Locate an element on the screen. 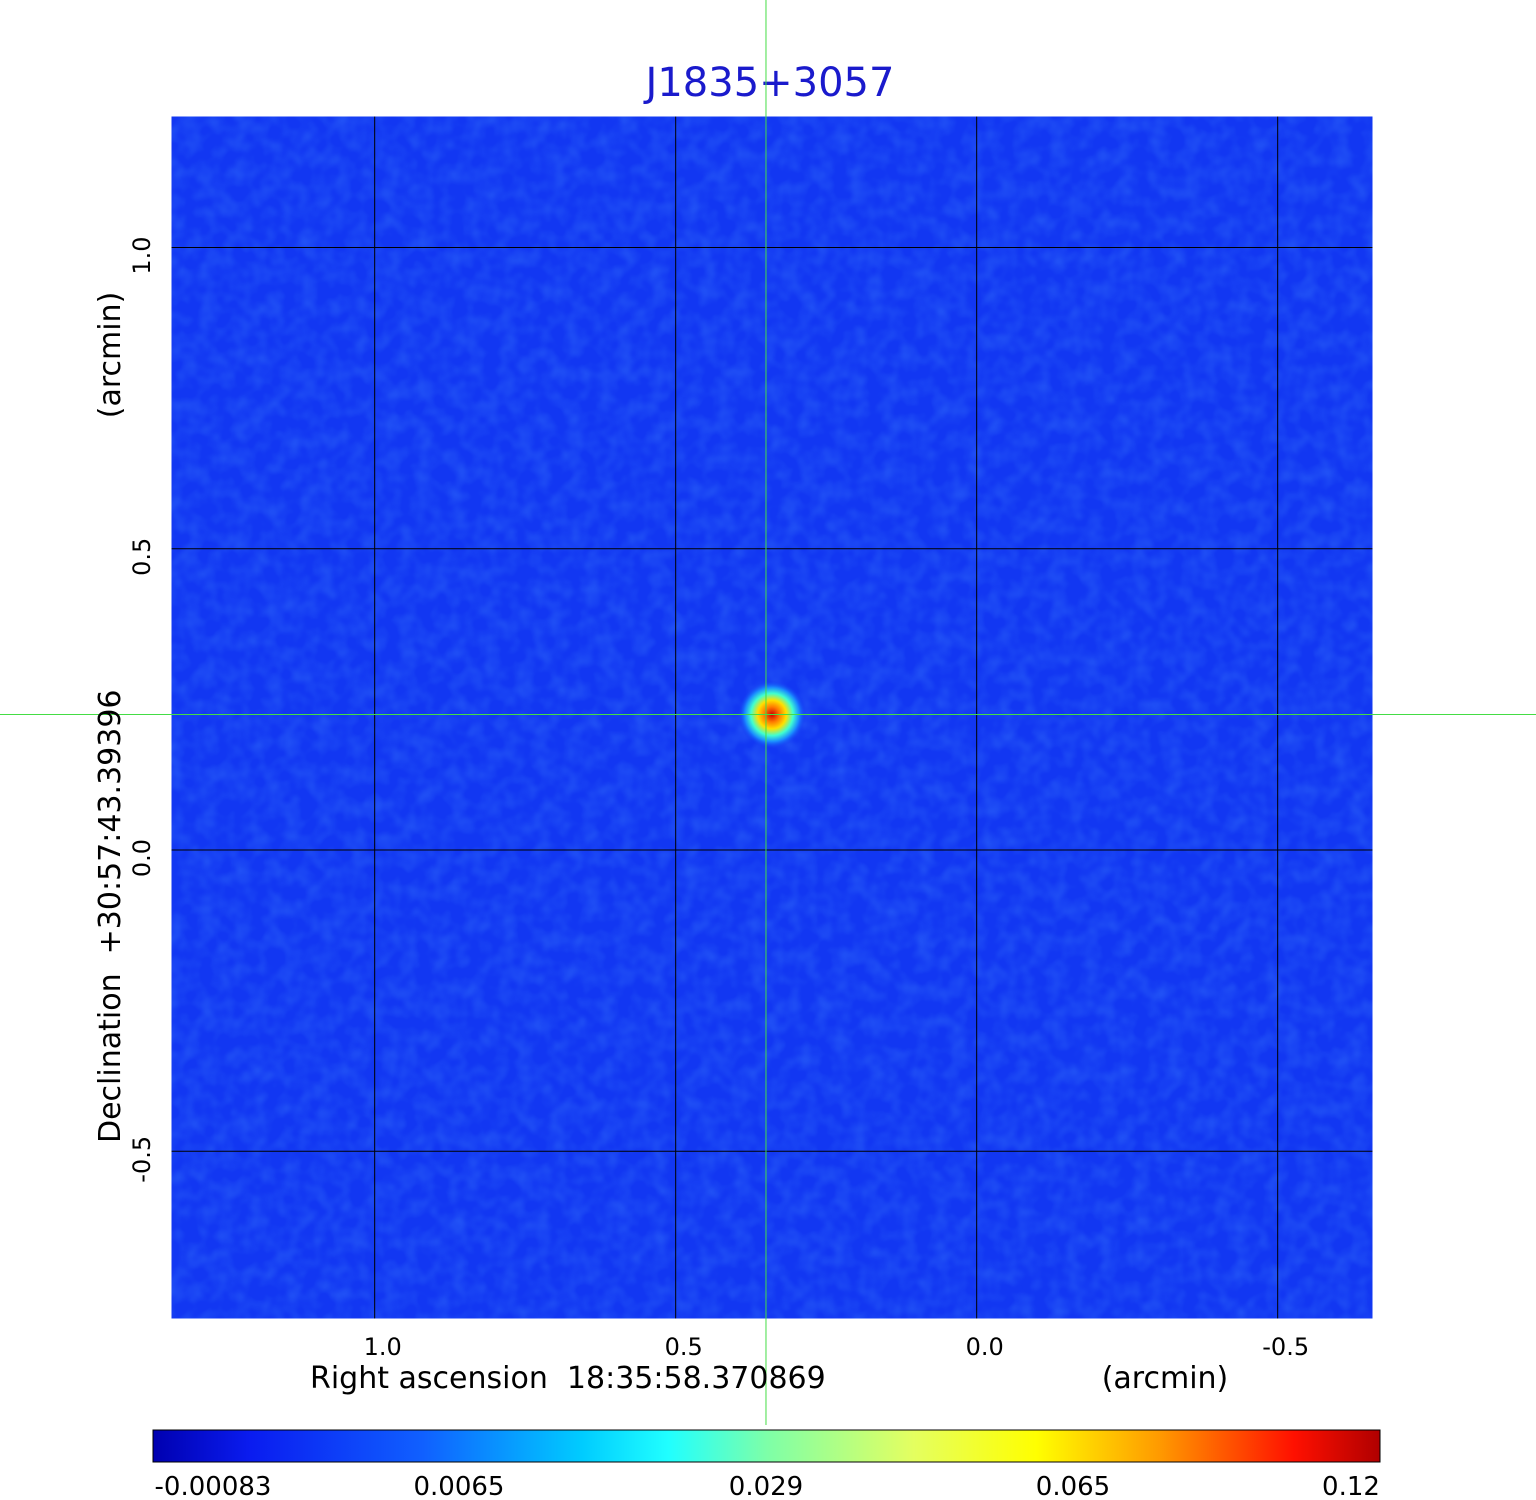  colorbar-tick-label-4: 0.12 is located at coordinates (1351, 1486).